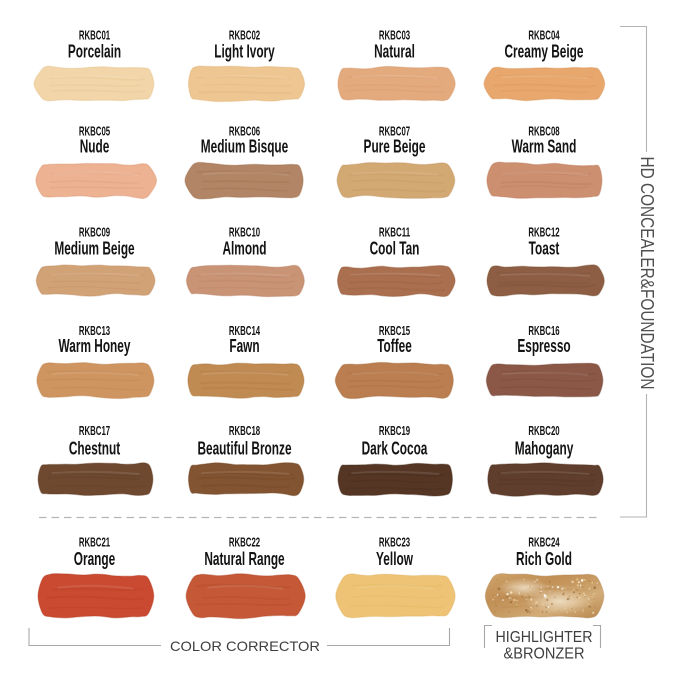 This screenshot has height=679, width=679. I want to click on svg-text: HIGHLIGHTER, so click(544, 637).